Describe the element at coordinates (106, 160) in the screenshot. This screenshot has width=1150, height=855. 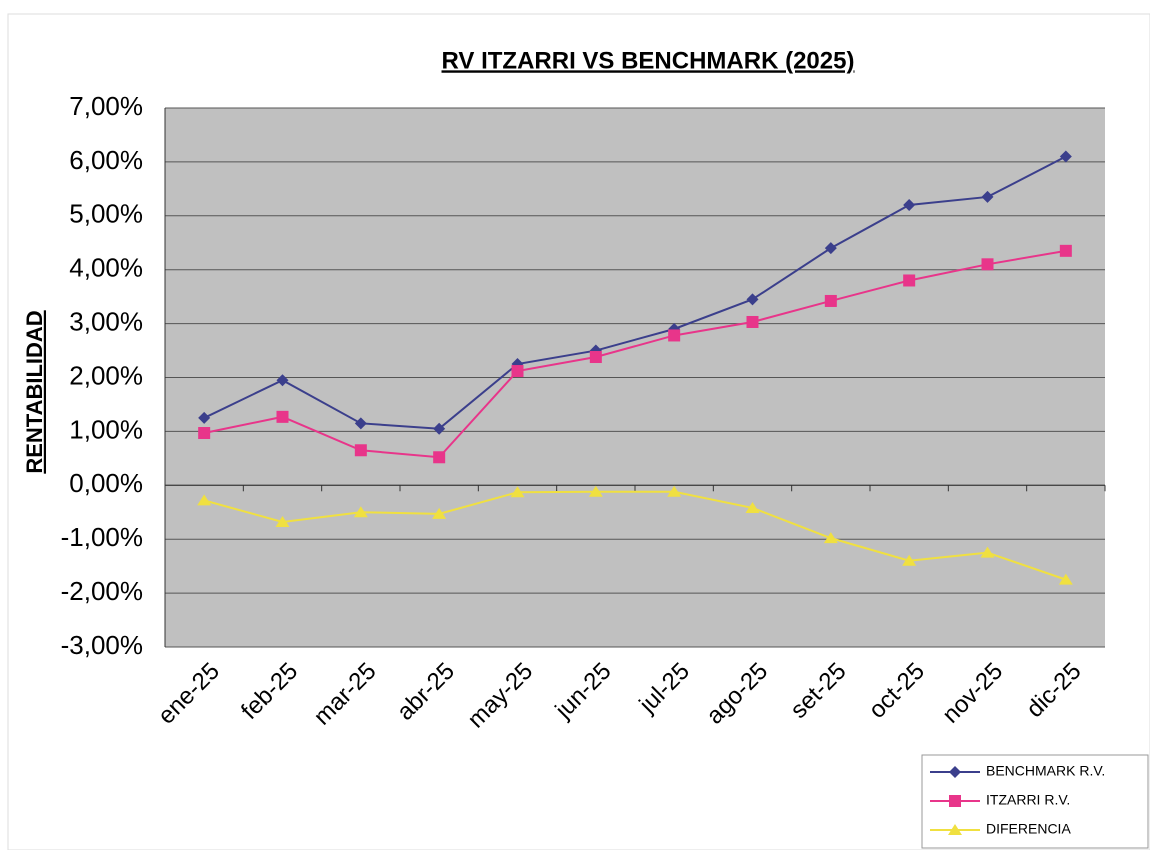
I see `y-tick-label: 6,00%` at that location.